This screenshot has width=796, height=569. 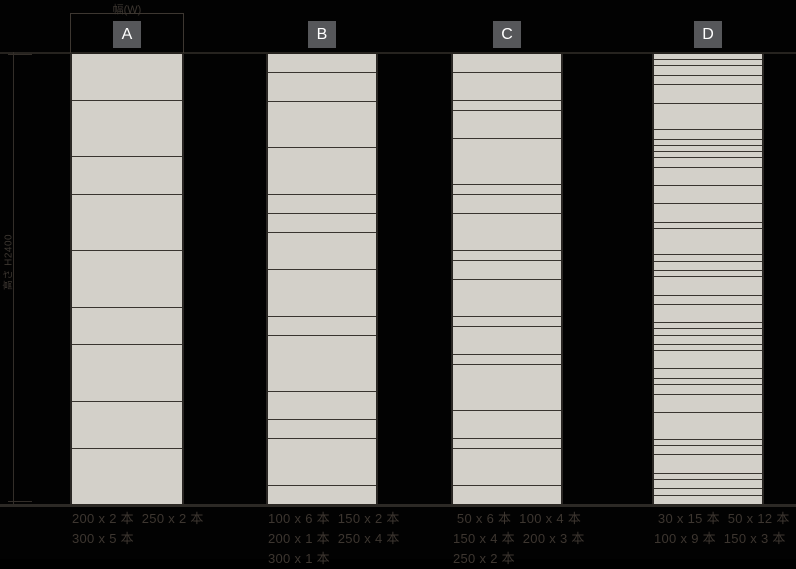 What do you see at coordinates (127, 10) in the screenshot?
I see `width-label: 幅(W)` at bounding box center [127, 10].